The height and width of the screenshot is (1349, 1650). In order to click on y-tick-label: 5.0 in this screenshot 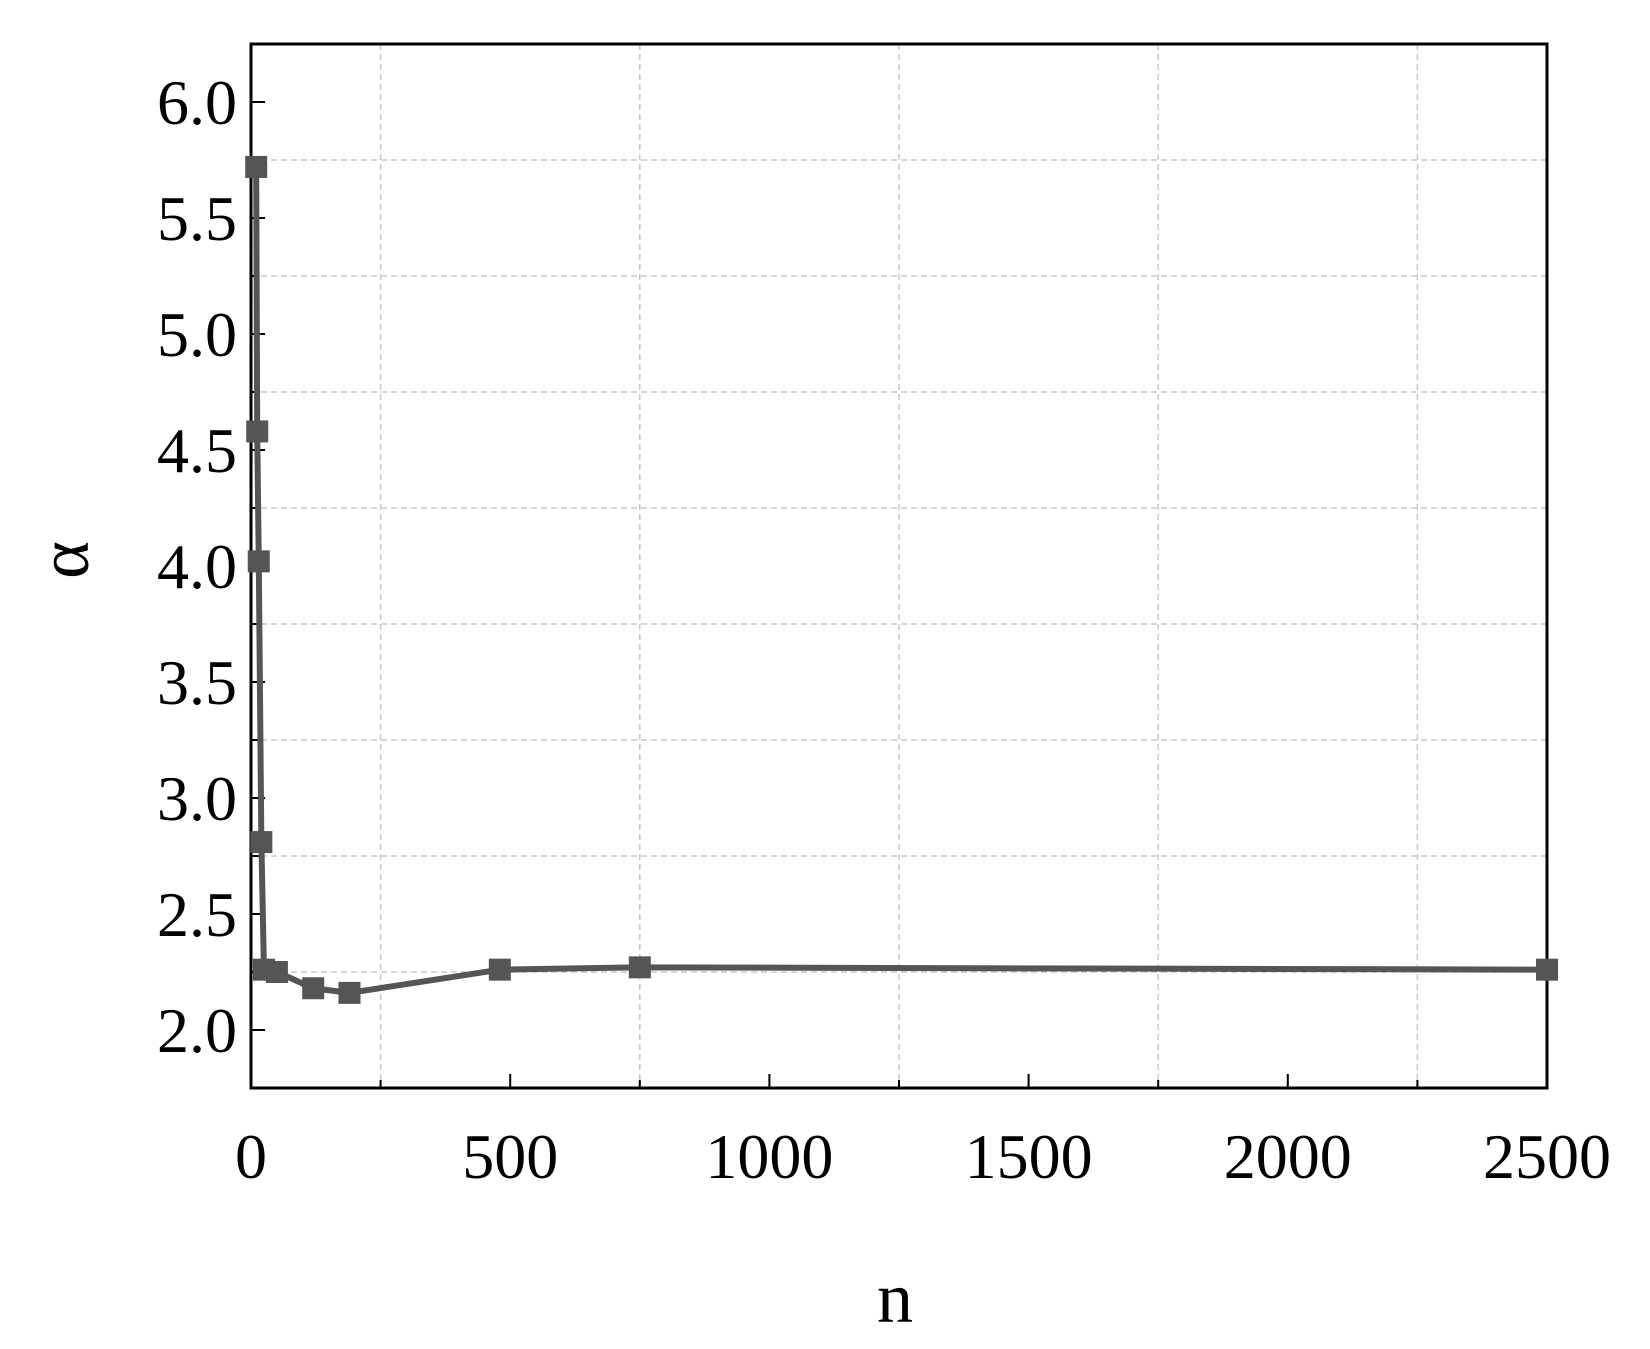, I will do `click(197, 334)`.